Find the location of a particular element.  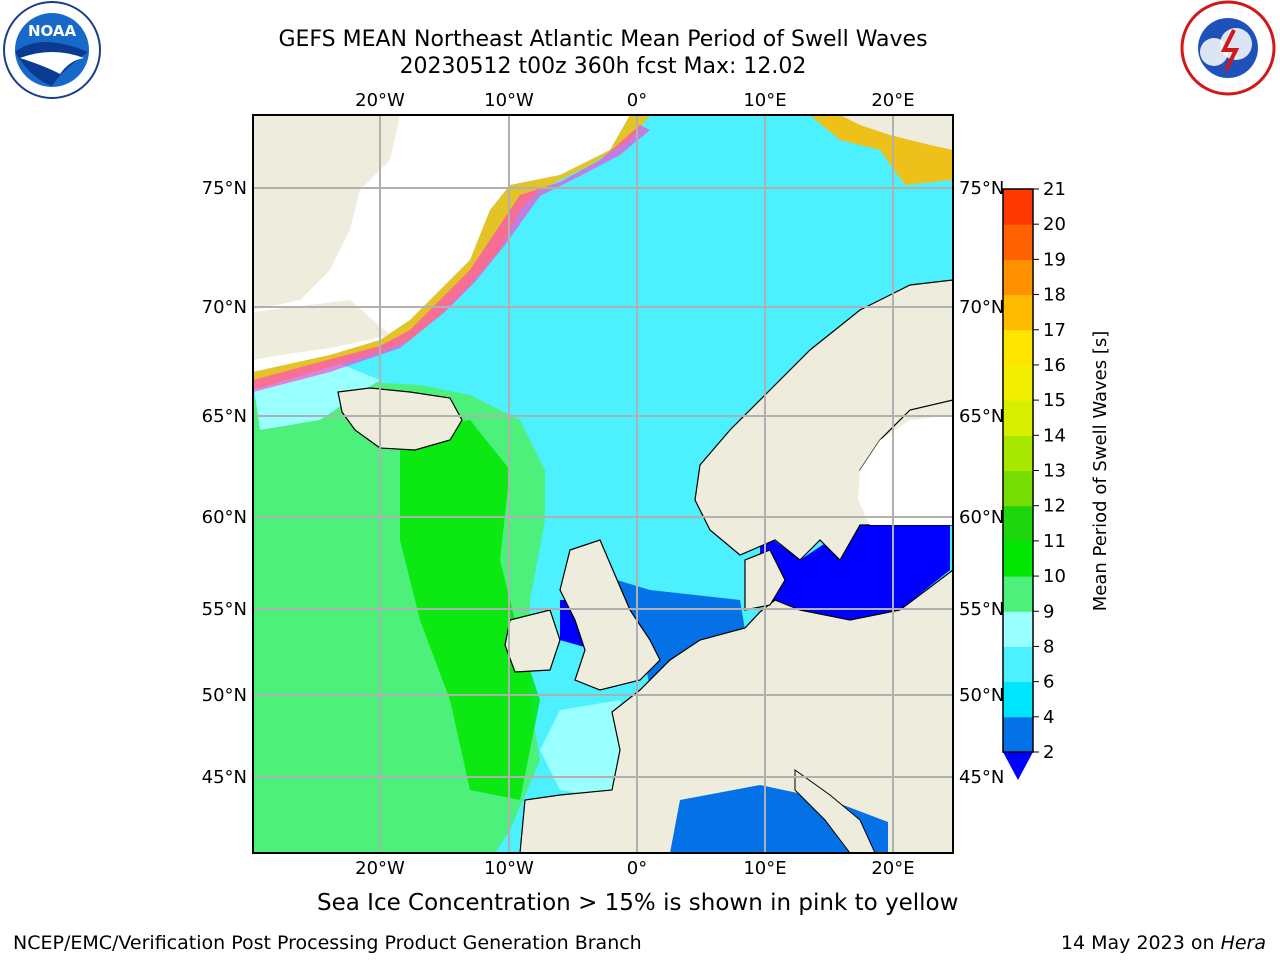

colorbar-segments is located at coordinates (1018, 471).